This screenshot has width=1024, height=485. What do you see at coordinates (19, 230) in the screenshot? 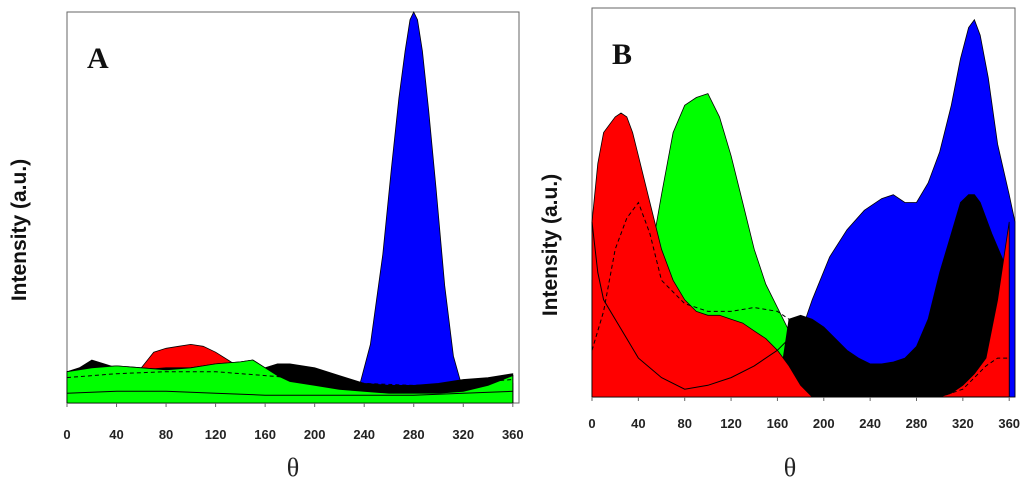
I see `panel-a-y-axis-label: Intensity (a.u.)` at bounding box center [19, 230].